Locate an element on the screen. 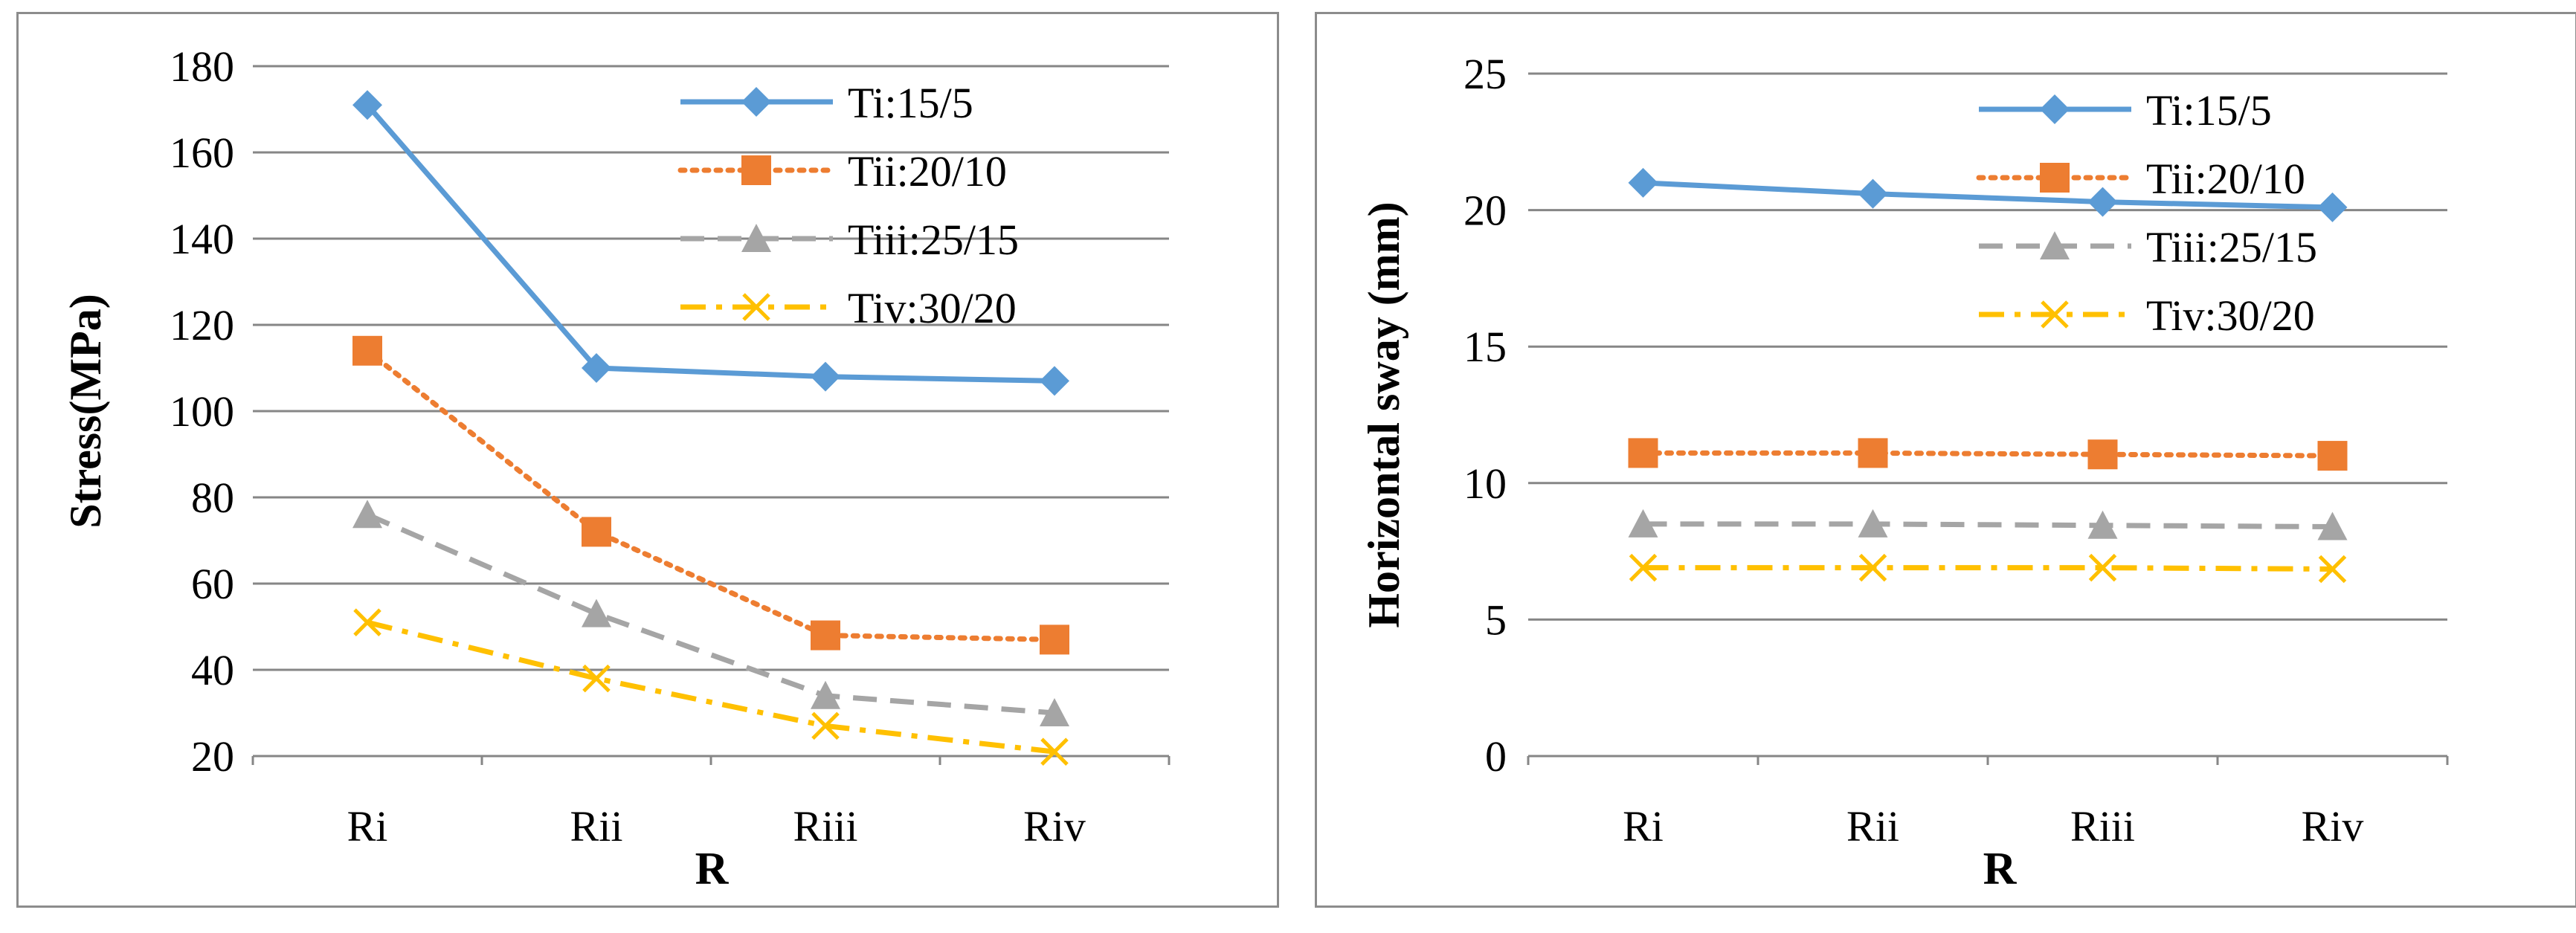  y-tick-label: 140 is located at coordinates (202, 239).